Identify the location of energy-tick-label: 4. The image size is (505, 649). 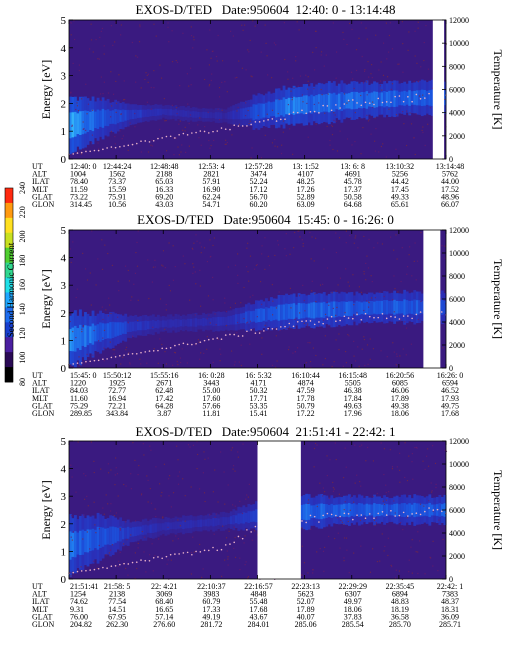
(64, 259).